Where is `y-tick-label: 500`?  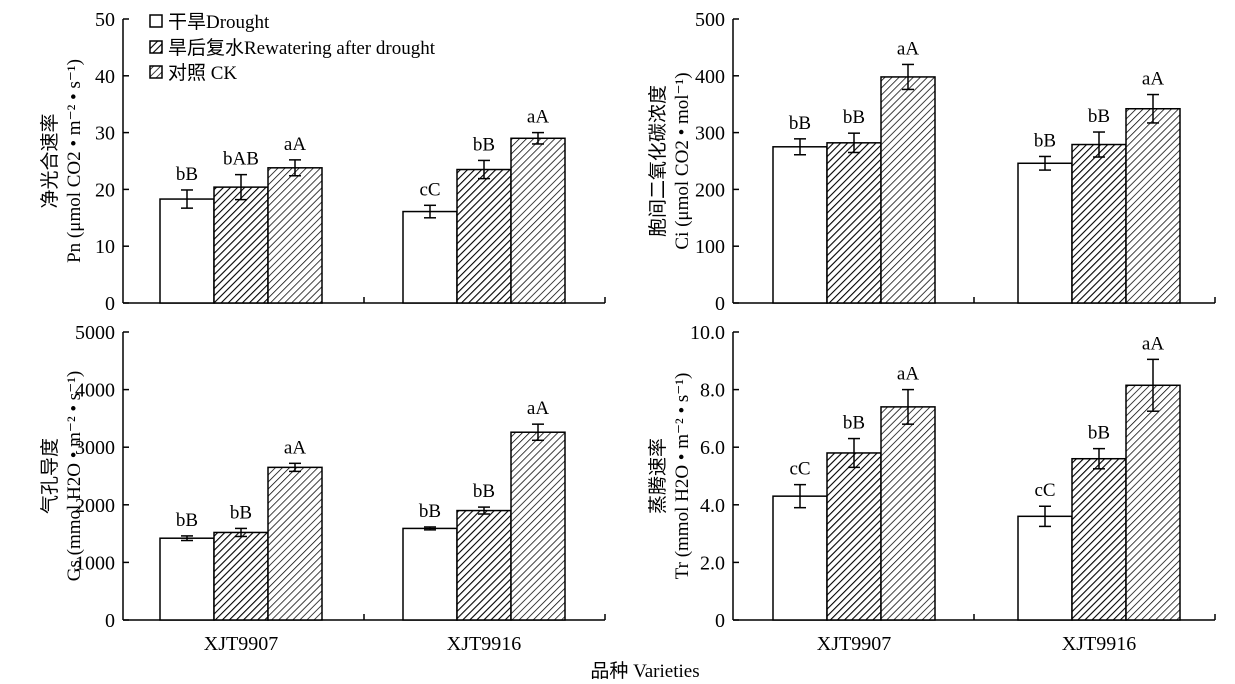 y-tick-label: 500 is located at coordinates (710, 20).